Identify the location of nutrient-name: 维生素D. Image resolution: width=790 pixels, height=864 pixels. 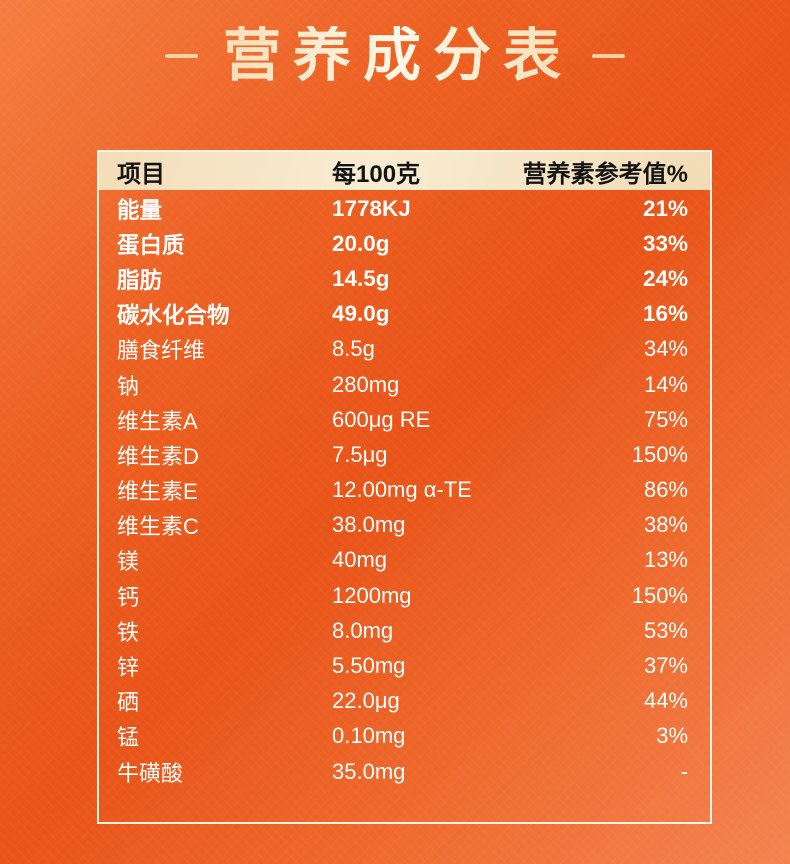
(158, 456).